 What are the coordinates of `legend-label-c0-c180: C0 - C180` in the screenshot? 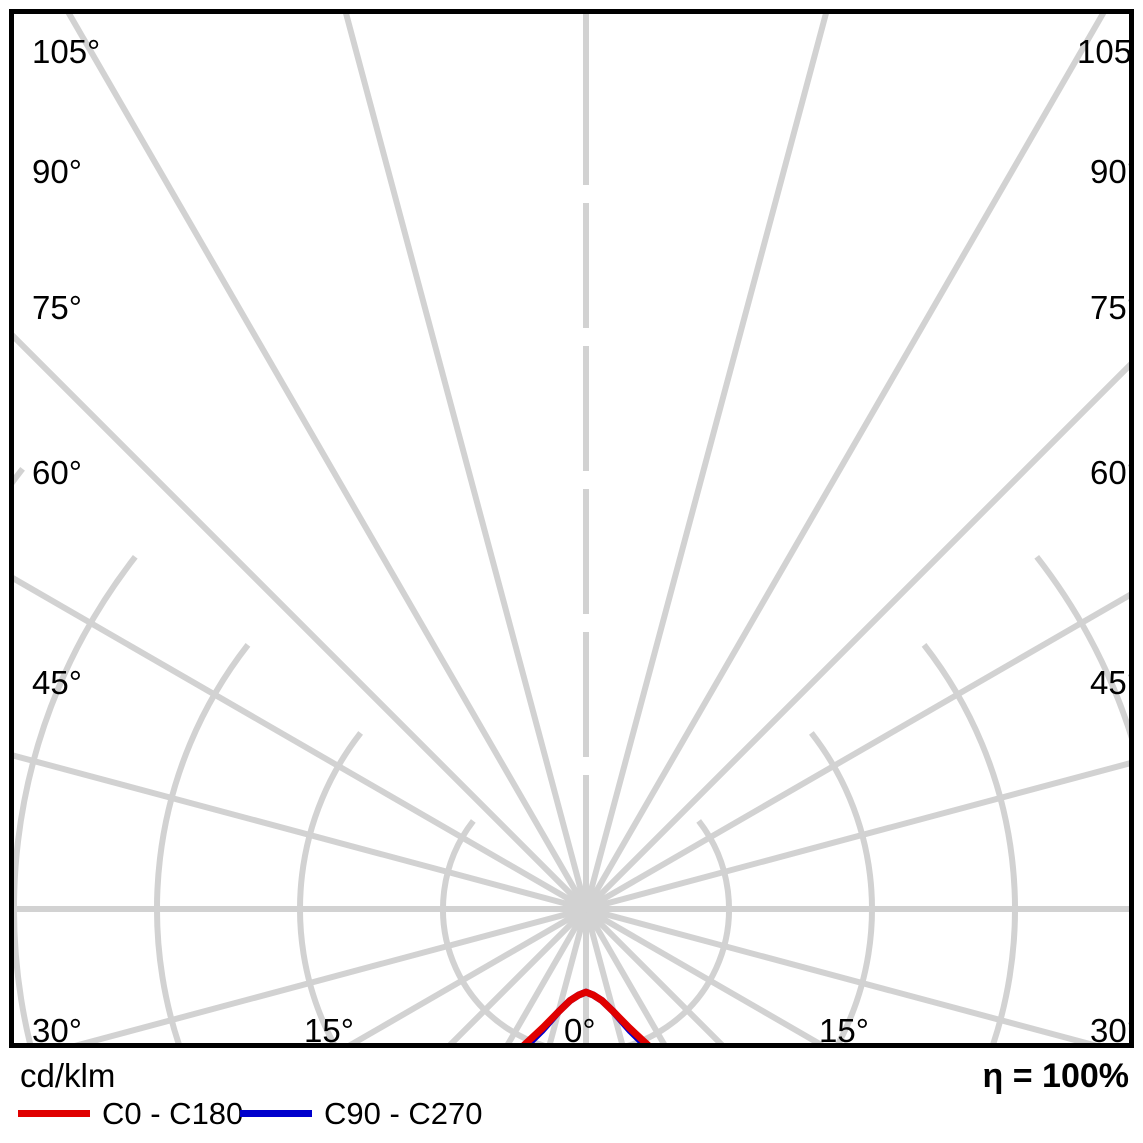 It's located at (173, 1113).